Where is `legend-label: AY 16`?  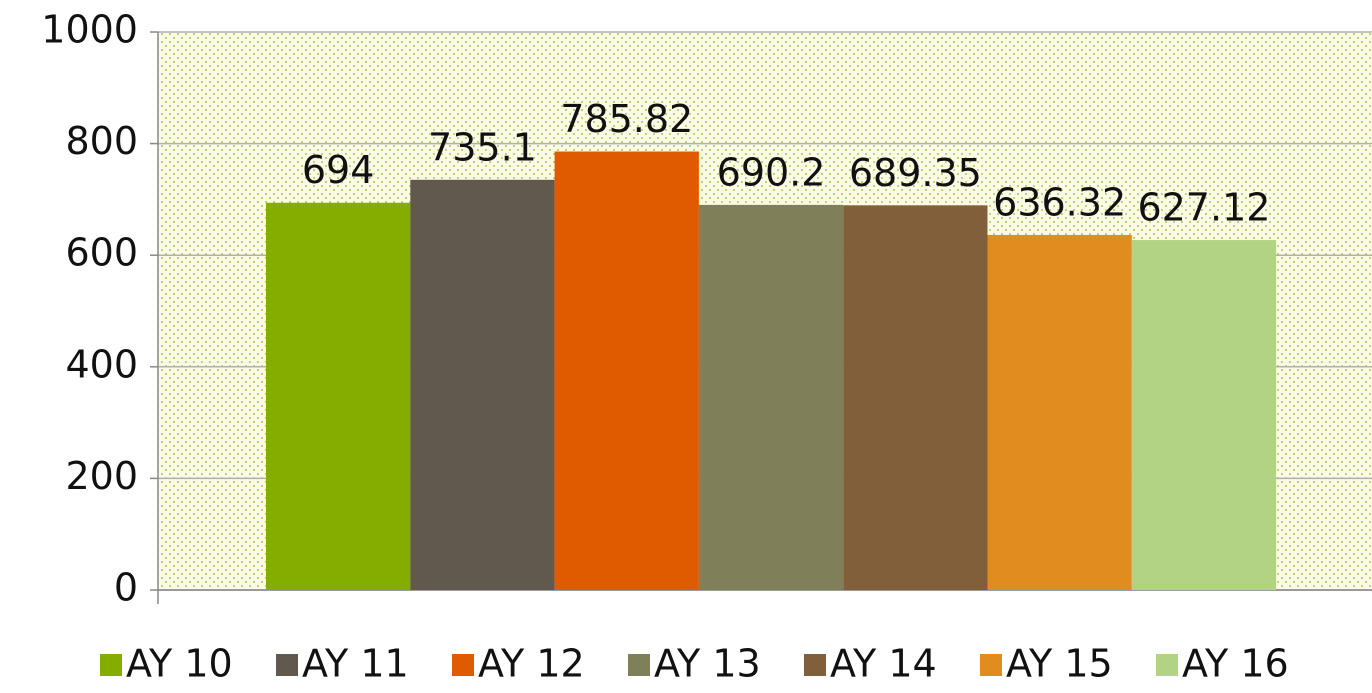 legend-label: AY 16 is located at coordinates (1235, 664).